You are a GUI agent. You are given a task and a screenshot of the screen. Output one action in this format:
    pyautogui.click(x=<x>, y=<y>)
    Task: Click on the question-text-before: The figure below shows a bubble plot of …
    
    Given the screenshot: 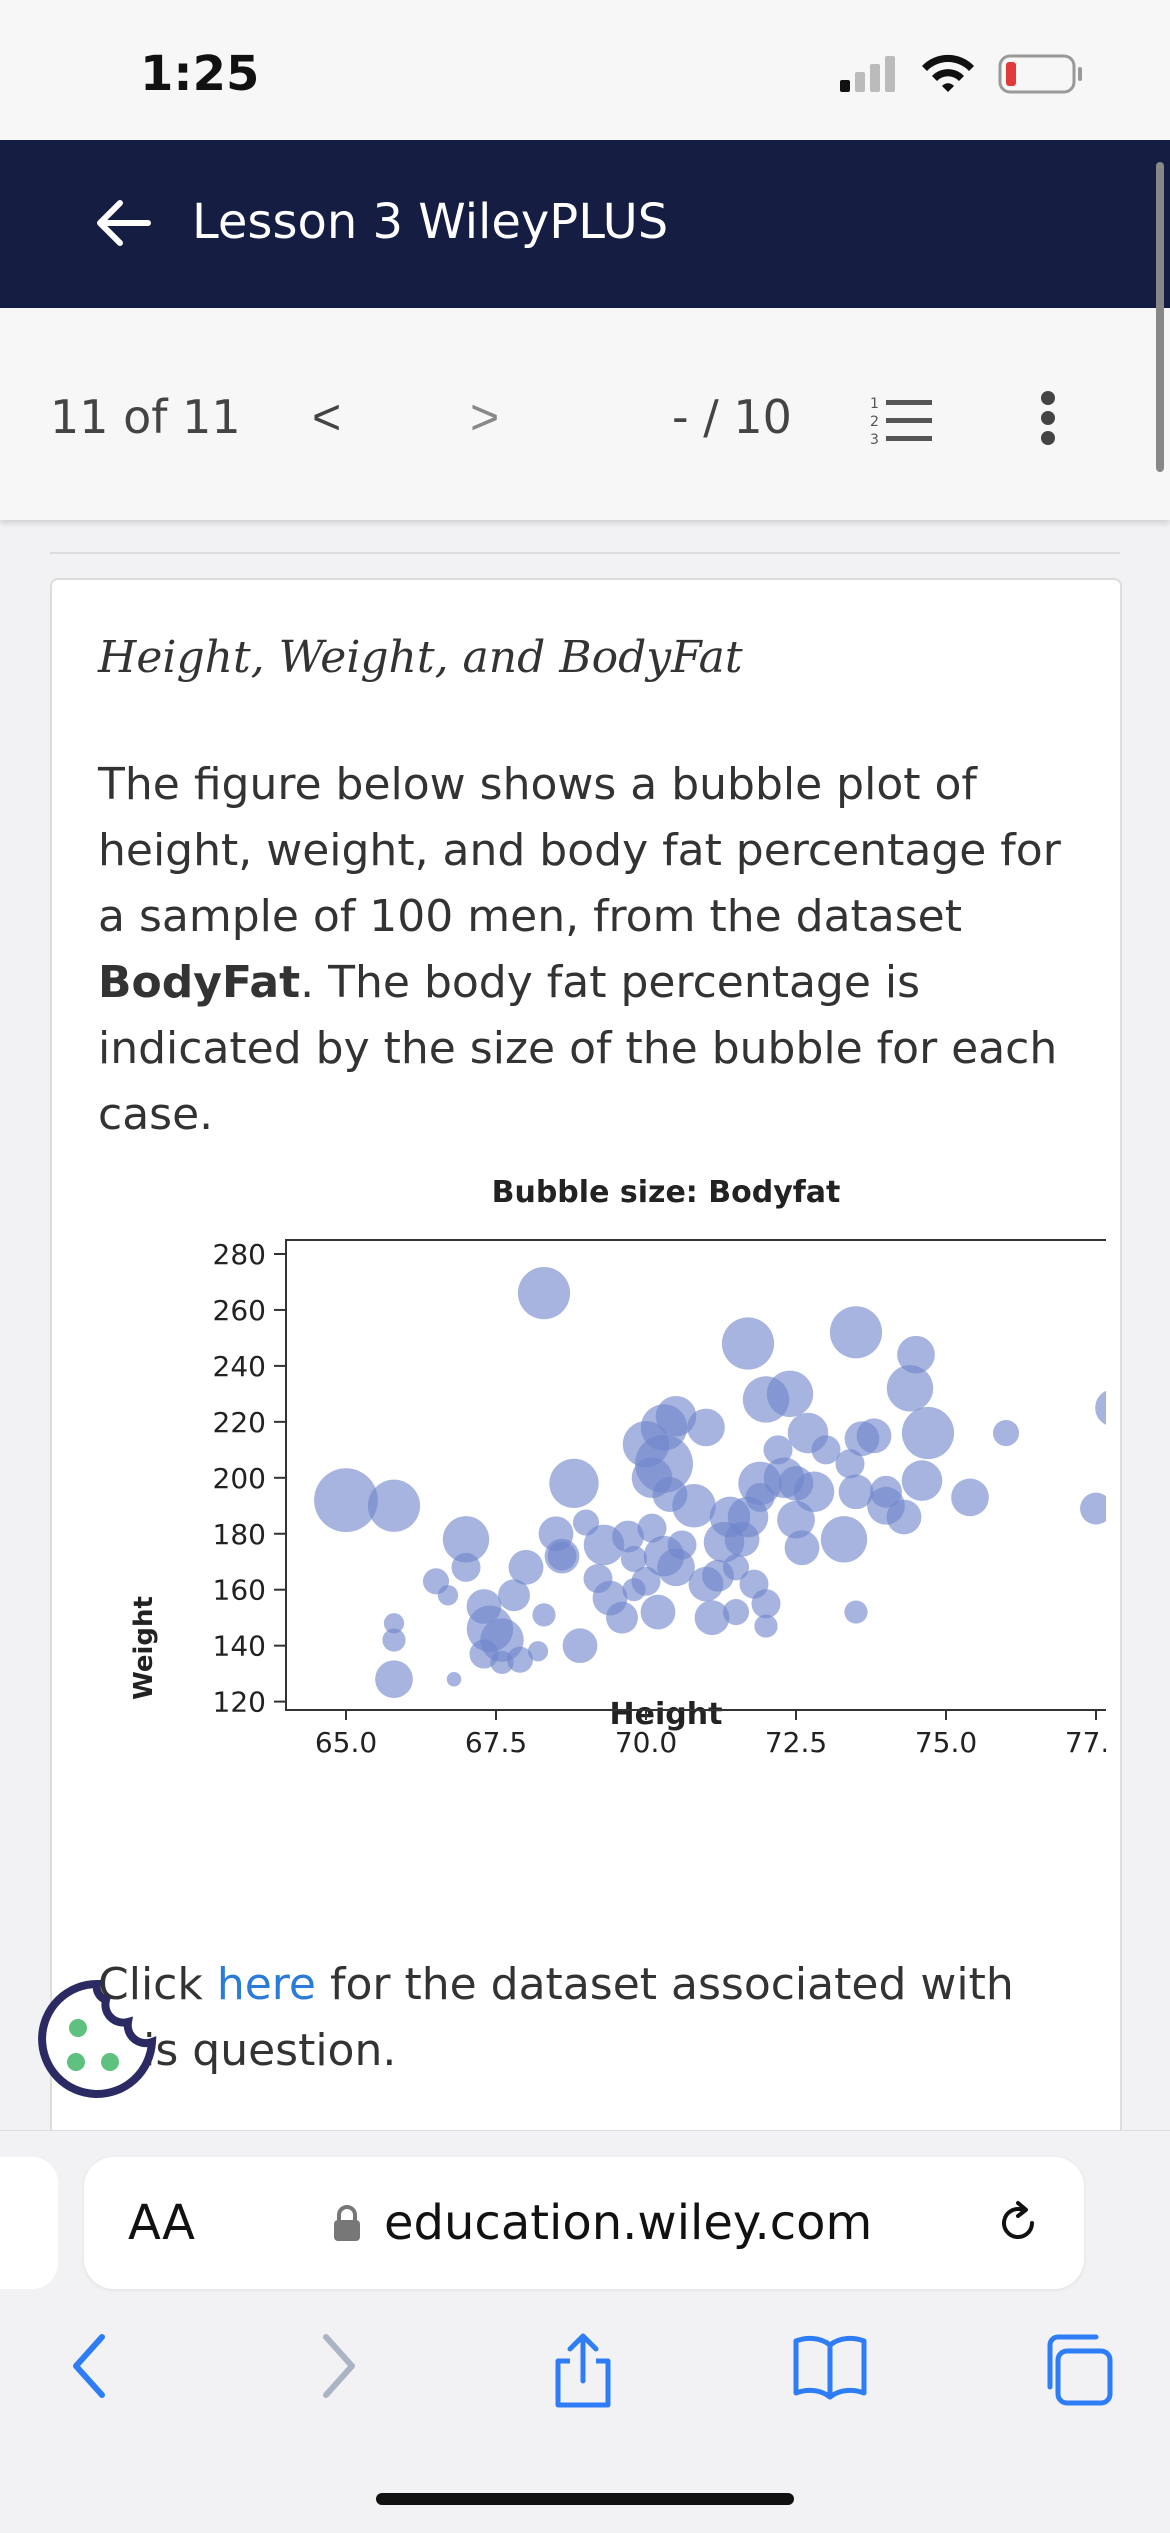 What is the action you would take?
    pyautogui.click(x=579, y=850)
    